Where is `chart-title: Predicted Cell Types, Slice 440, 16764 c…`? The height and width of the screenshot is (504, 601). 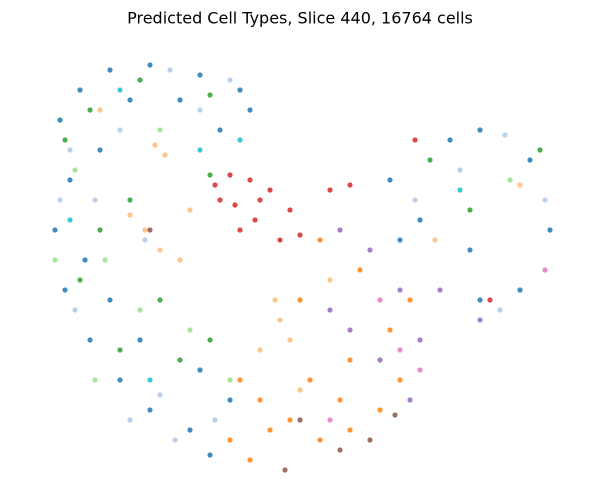
chart-title: Predicted Cell Types, Slice 440, 16764 c… is located at coordinates (300, 18).